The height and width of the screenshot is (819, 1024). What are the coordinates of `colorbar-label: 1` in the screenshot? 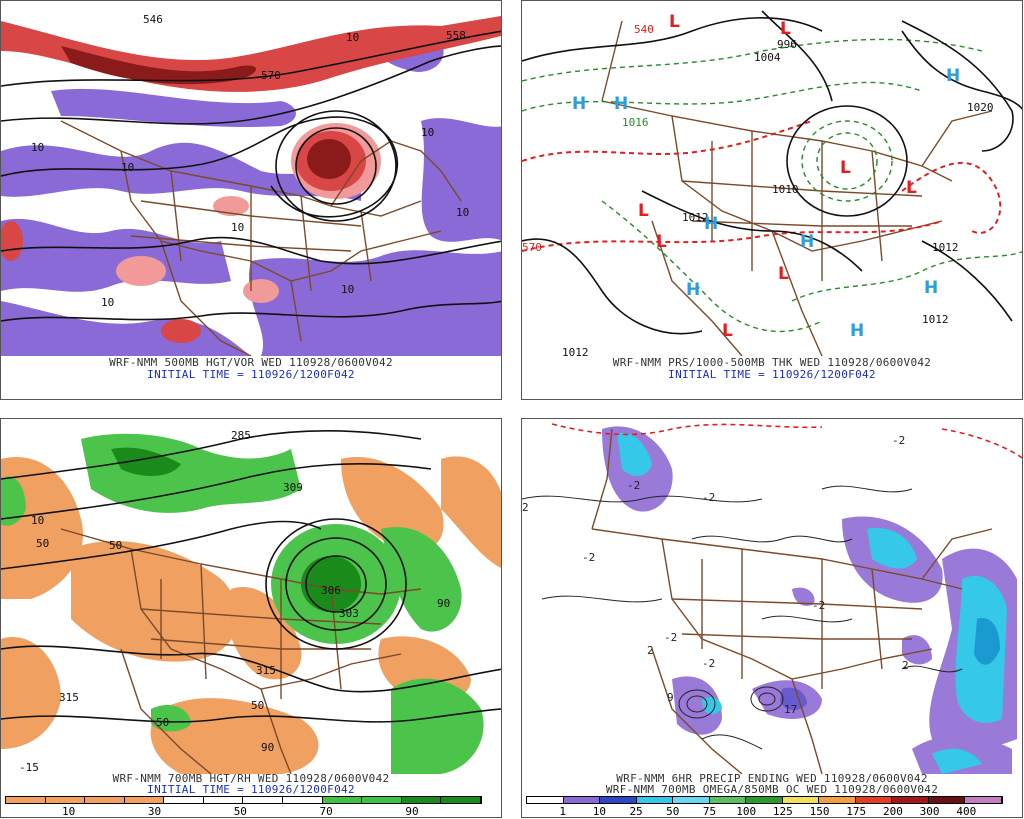 It's located at (562, 811).